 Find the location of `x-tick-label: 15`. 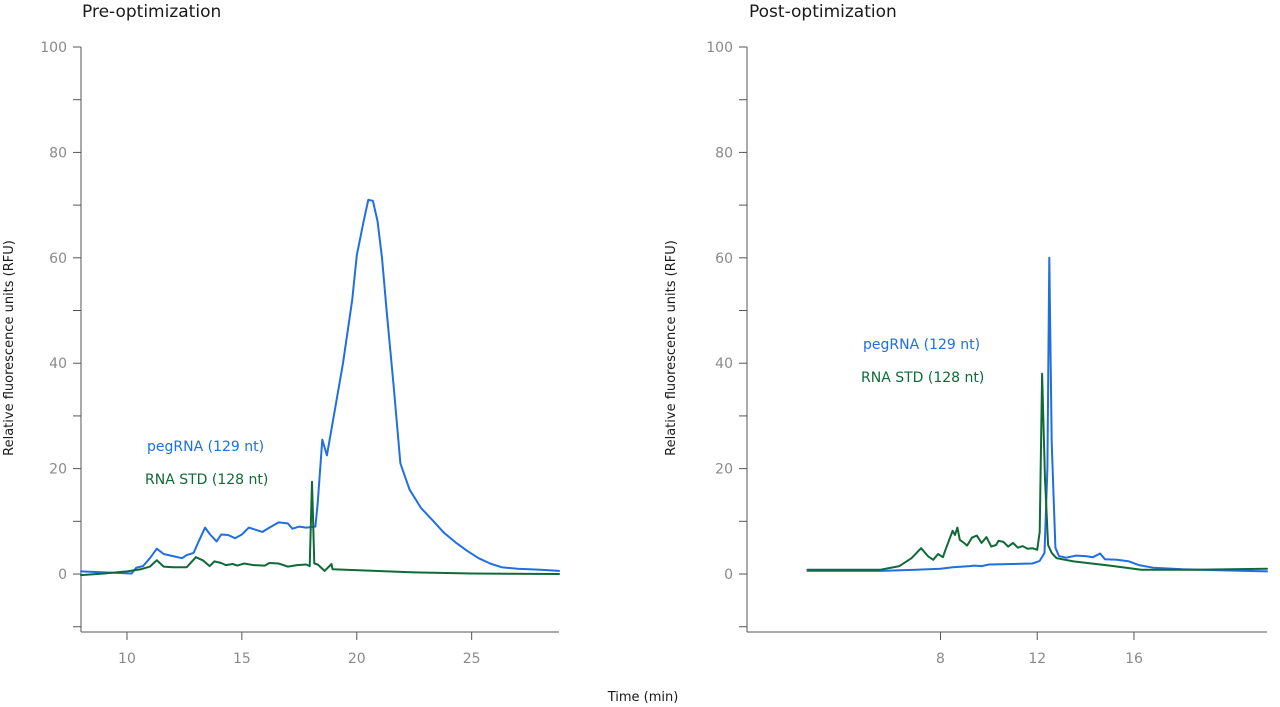

x-tick-label: 15 is located at coordinates (242, 659).